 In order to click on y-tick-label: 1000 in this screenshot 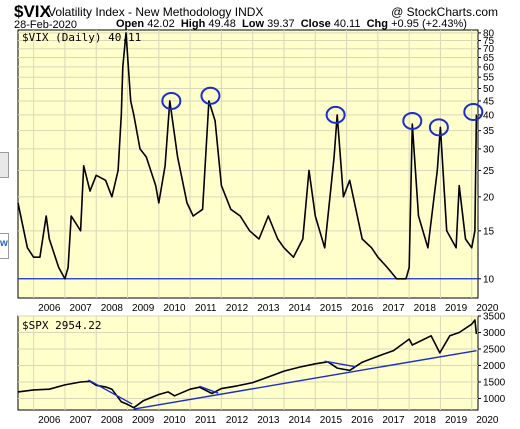, I will do `click(494, 399)`.